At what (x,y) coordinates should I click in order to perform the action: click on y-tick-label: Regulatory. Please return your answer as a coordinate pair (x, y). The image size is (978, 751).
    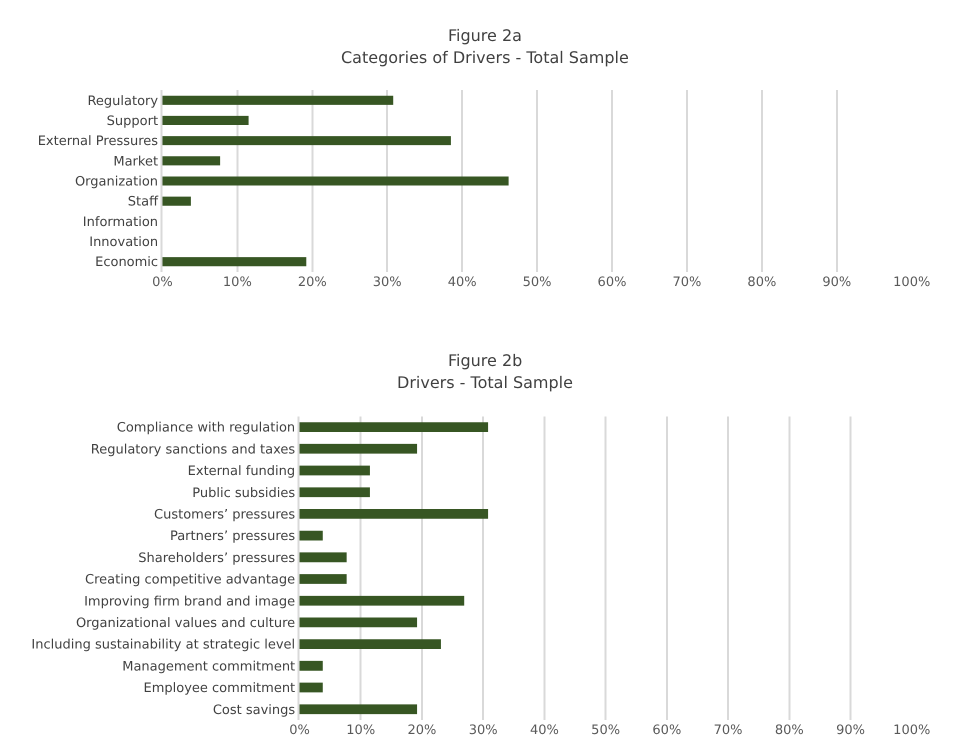
    Looking at the image, I should click on (122, 101).